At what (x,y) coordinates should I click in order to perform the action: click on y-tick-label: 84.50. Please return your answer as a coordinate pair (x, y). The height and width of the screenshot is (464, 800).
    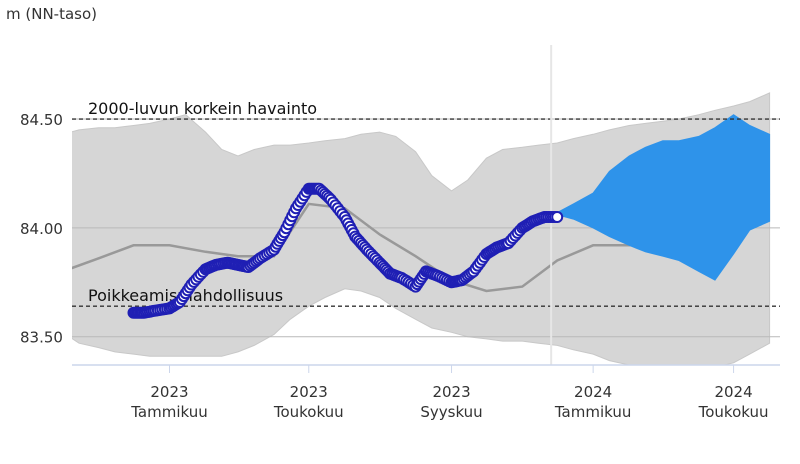
    Looking at the image, I should click on (41, 120).